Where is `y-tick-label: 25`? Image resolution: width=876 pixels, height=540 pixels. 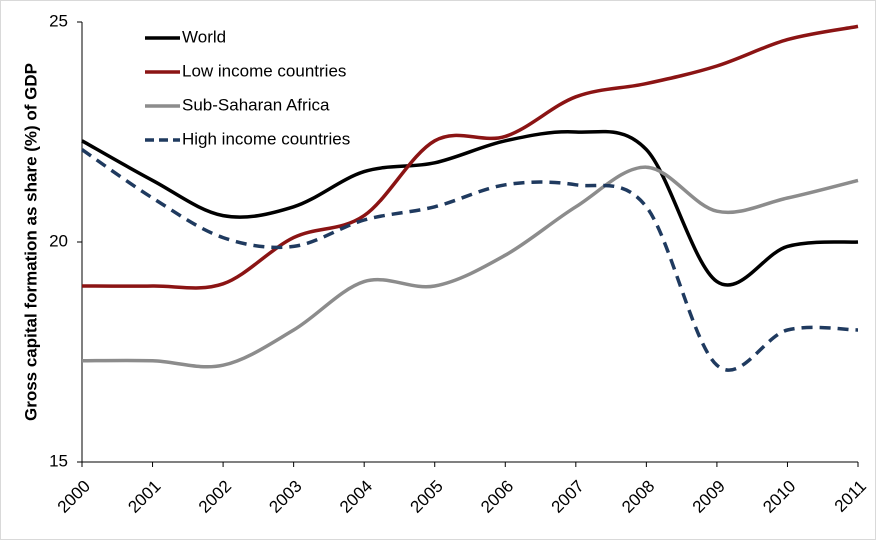
y-tick-label: 25 is located at coordinates (58, 20).